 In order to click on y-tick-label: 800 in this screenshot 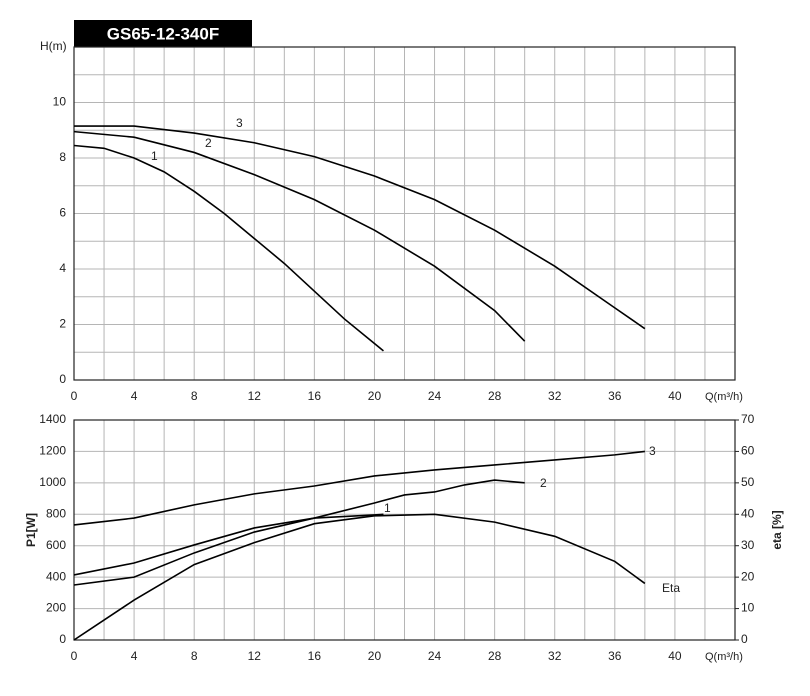, I will do `click(56, 513)`.